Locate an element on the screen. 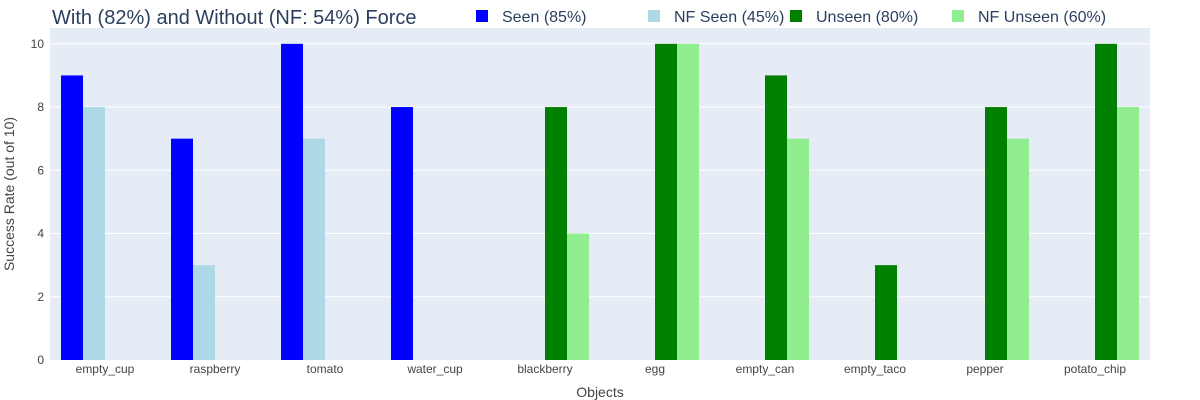 The image size is (1200, 400). x-tick-label: tomato is located at coordinates (325, 369).